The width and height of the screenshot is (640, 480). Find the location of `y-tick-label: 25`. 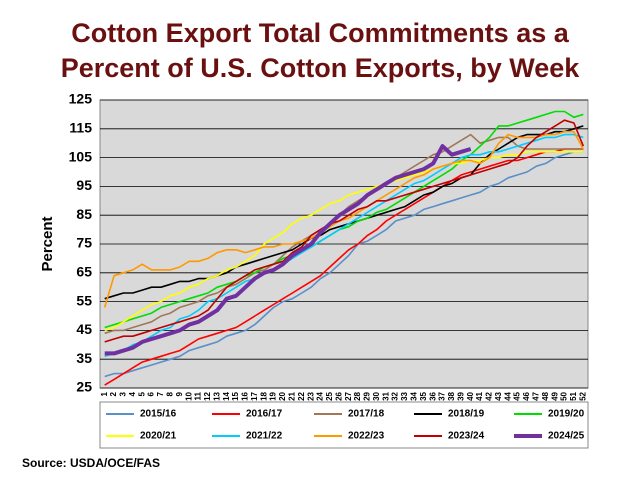

y-tick-label: 25 is located at coordinates (84, 387).